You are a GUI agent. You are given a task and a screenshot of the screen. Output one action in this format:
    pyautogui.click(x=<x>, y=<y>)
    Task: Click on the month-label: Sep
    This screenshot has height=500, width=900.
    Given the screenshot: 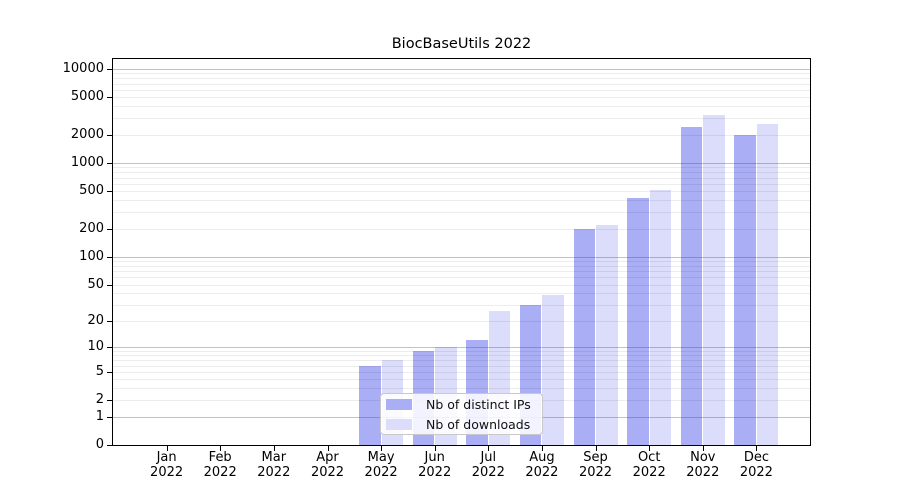 What is the action you would take?
    pyautogui.click(x=595, y=457)
    